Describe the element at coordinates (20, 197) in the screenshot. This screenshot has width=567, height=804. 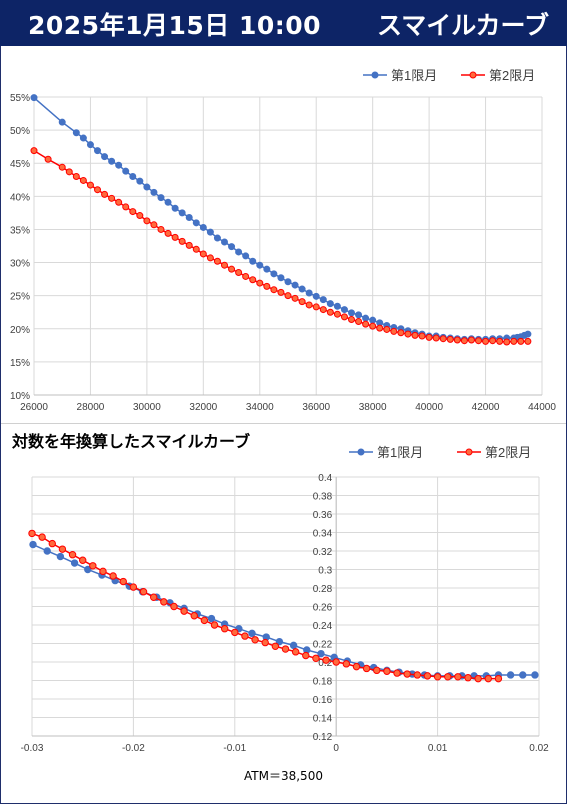
I see `y-tick-label: 40%` at that location.